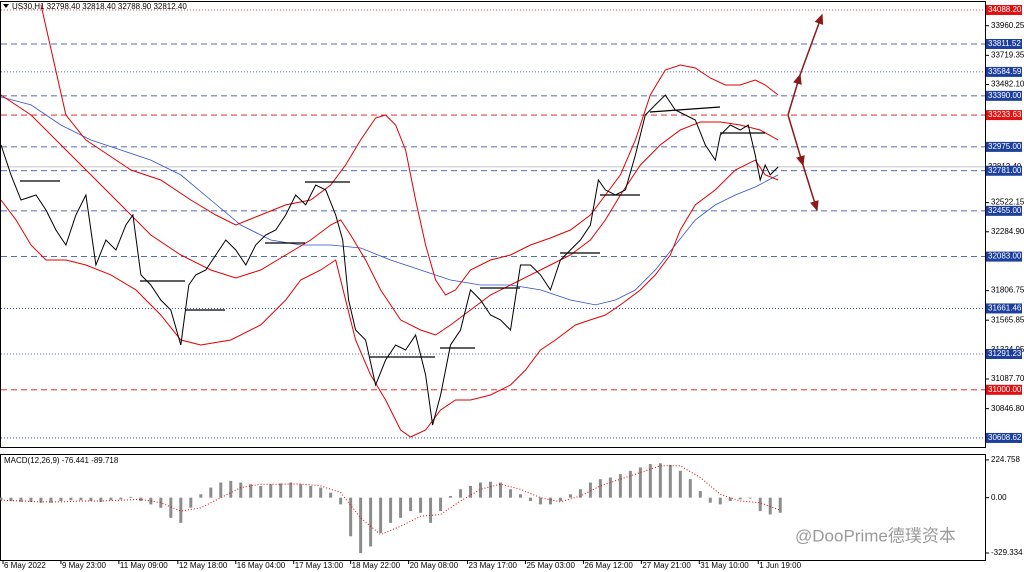 The width and height of the screenshot is (1024, 572). What do you see at coordinates (1005, 71) in the screenshot?
I see `level-label: 33584.59` at bounding box center [1005, 71].